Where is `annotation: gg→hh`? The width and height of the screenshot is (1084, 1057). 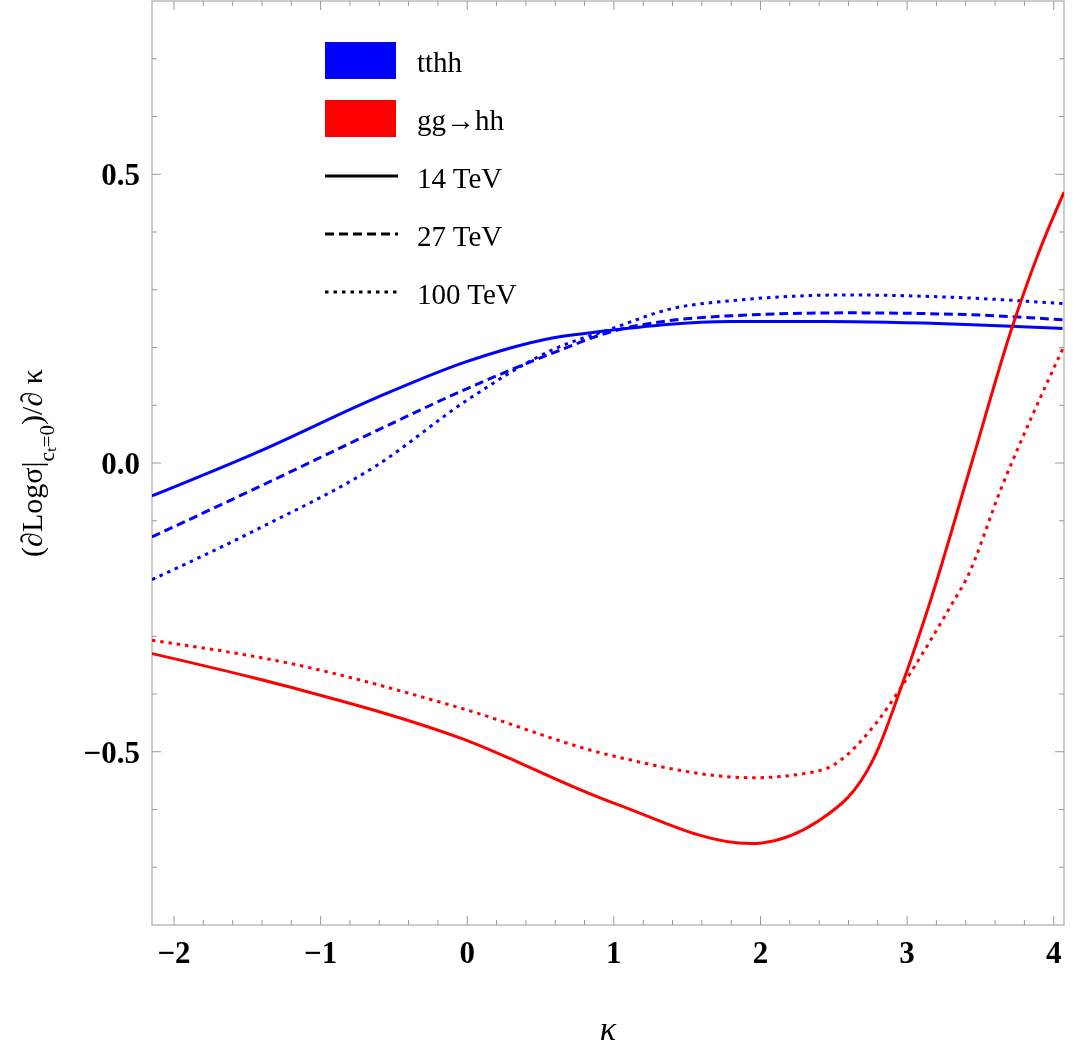 annotation: gg→hh is located at coordinates (461, 120).